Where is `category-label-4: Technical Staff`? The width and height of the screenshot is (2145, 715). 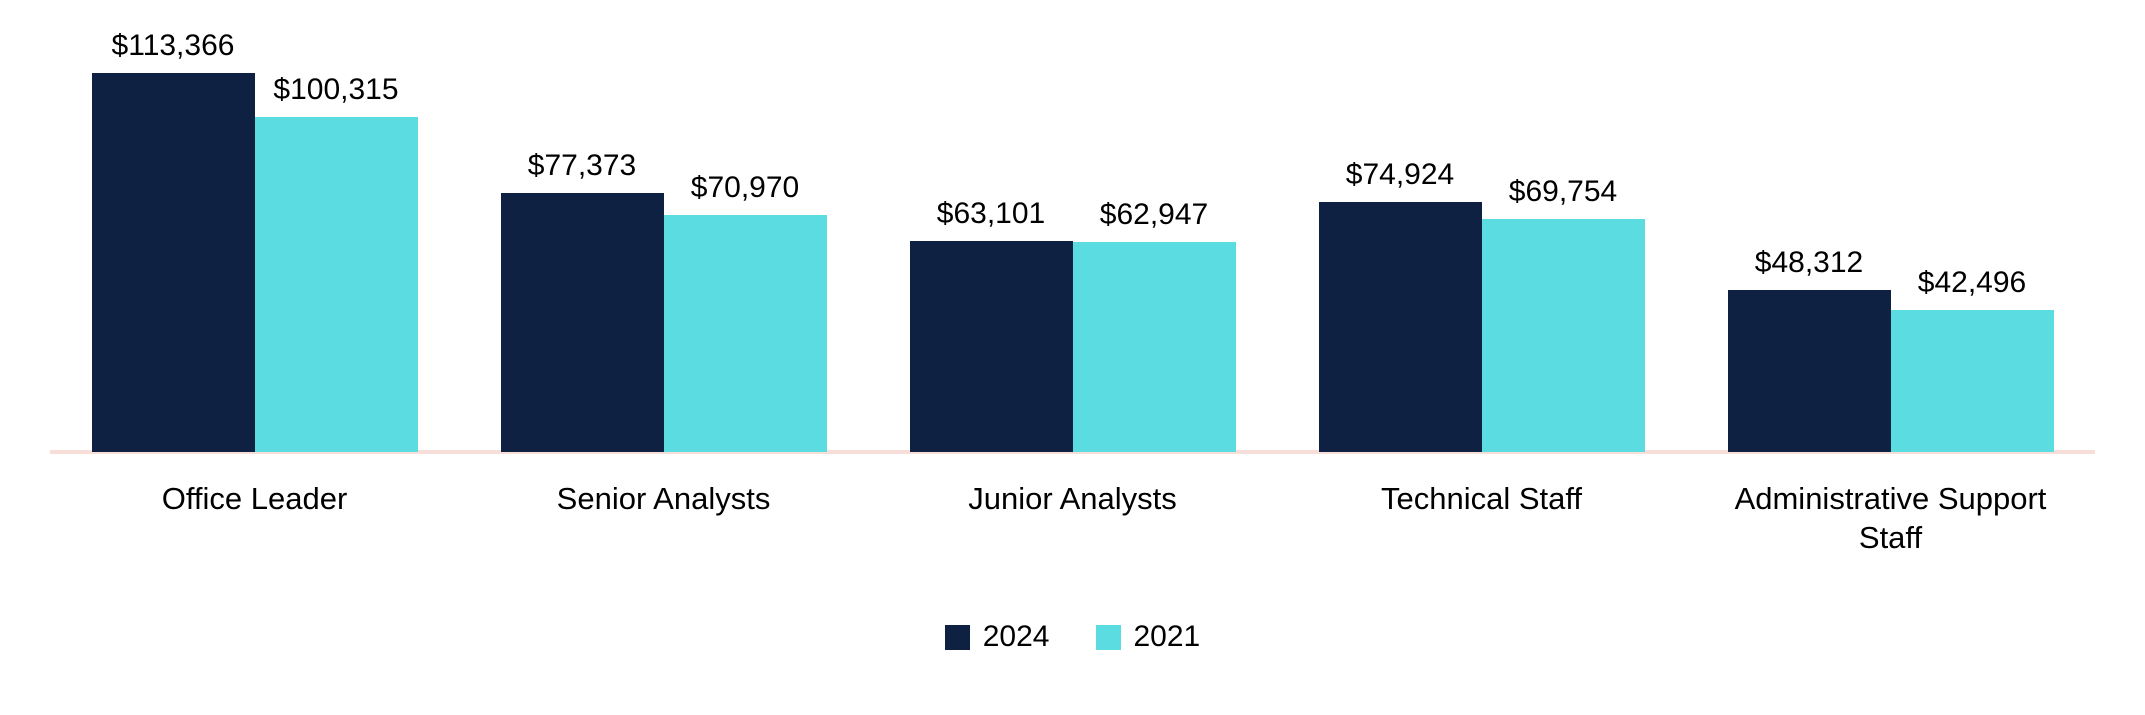
category-label-4: Technical Staff is located at coordinates (1481, 498).